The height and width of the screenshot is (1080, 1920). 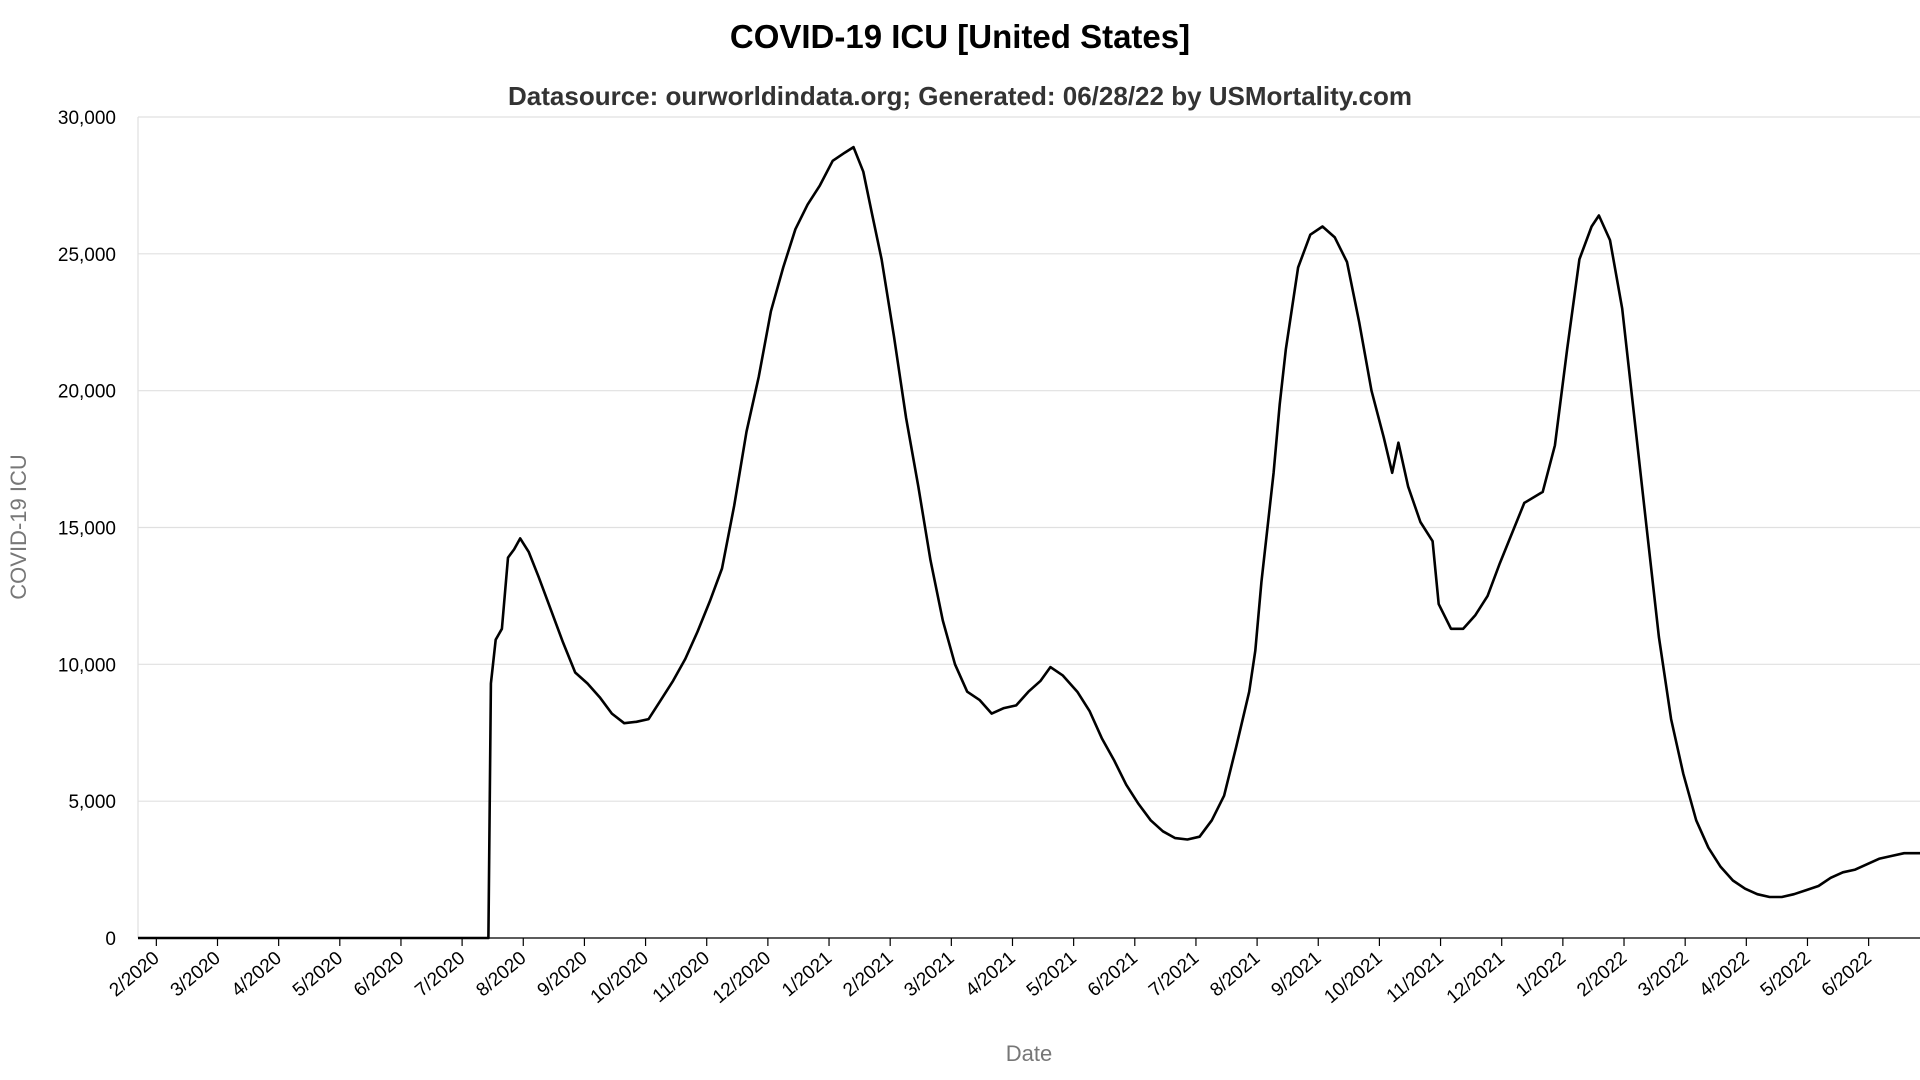 What do you see at coordinates (1847, 974) in the screenshot?
I see `x-tick-label: 6/2022` at bounding box center [1847, 974].